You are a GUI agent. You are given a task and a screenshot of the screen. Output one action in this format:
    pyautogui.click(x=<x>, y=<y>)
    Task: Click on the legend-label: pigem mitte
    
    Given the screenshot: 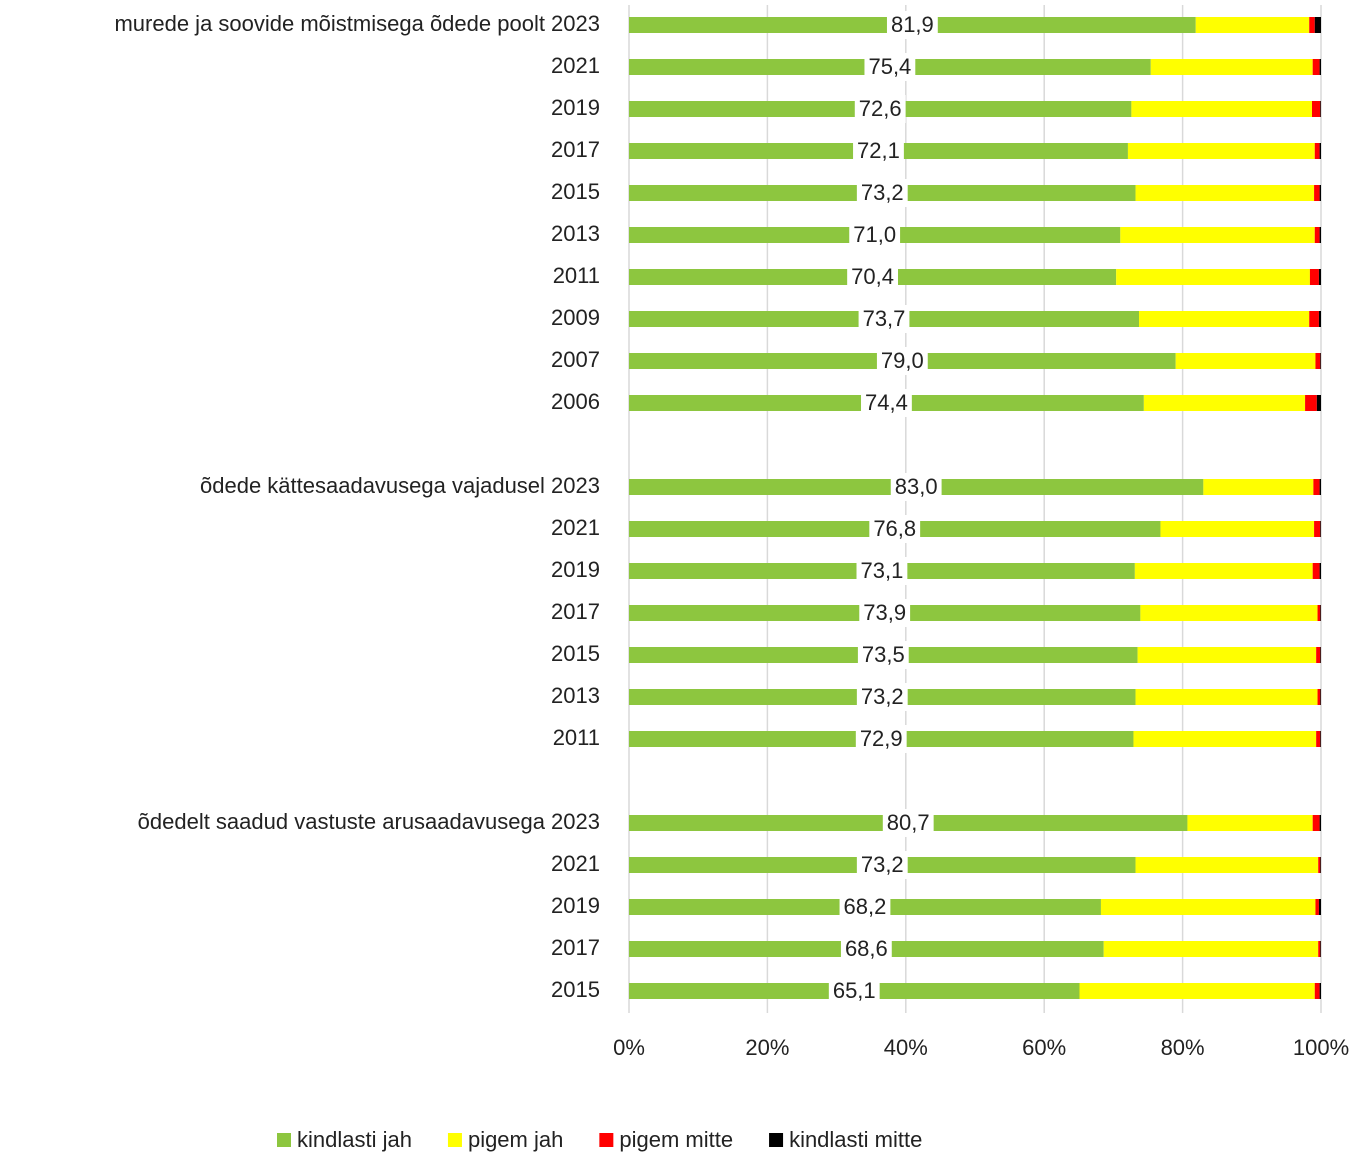 What is the action you would take?
    pyautogui.click(x=676, y=1139)
    